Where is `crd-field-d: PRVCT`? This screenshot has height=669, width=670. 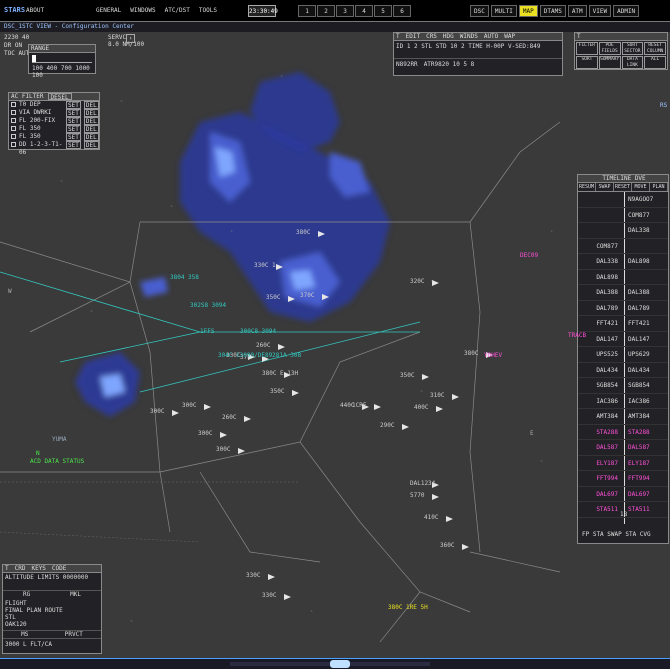
crd-field-d: PRVCT is located at coordinates (73, 634).